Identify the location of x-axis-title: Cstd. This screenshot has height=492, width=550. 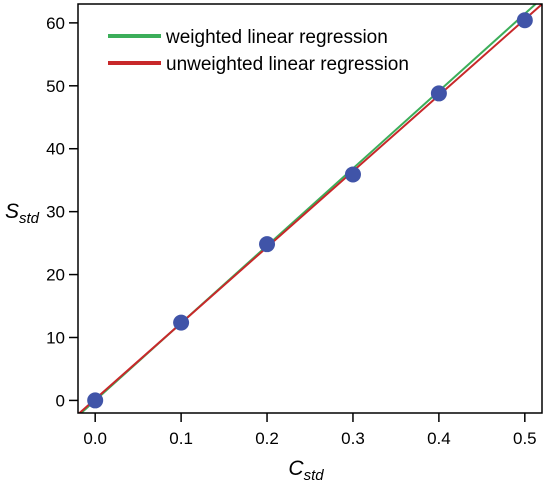
(306, 470).